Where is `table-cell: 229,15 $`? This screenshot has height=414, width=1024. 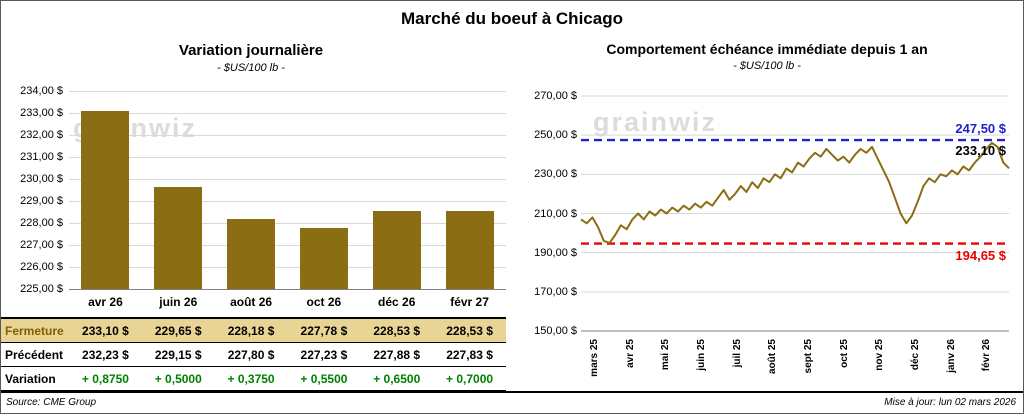
table-cell: 229,15 $ is located at coordinates (178, 354).